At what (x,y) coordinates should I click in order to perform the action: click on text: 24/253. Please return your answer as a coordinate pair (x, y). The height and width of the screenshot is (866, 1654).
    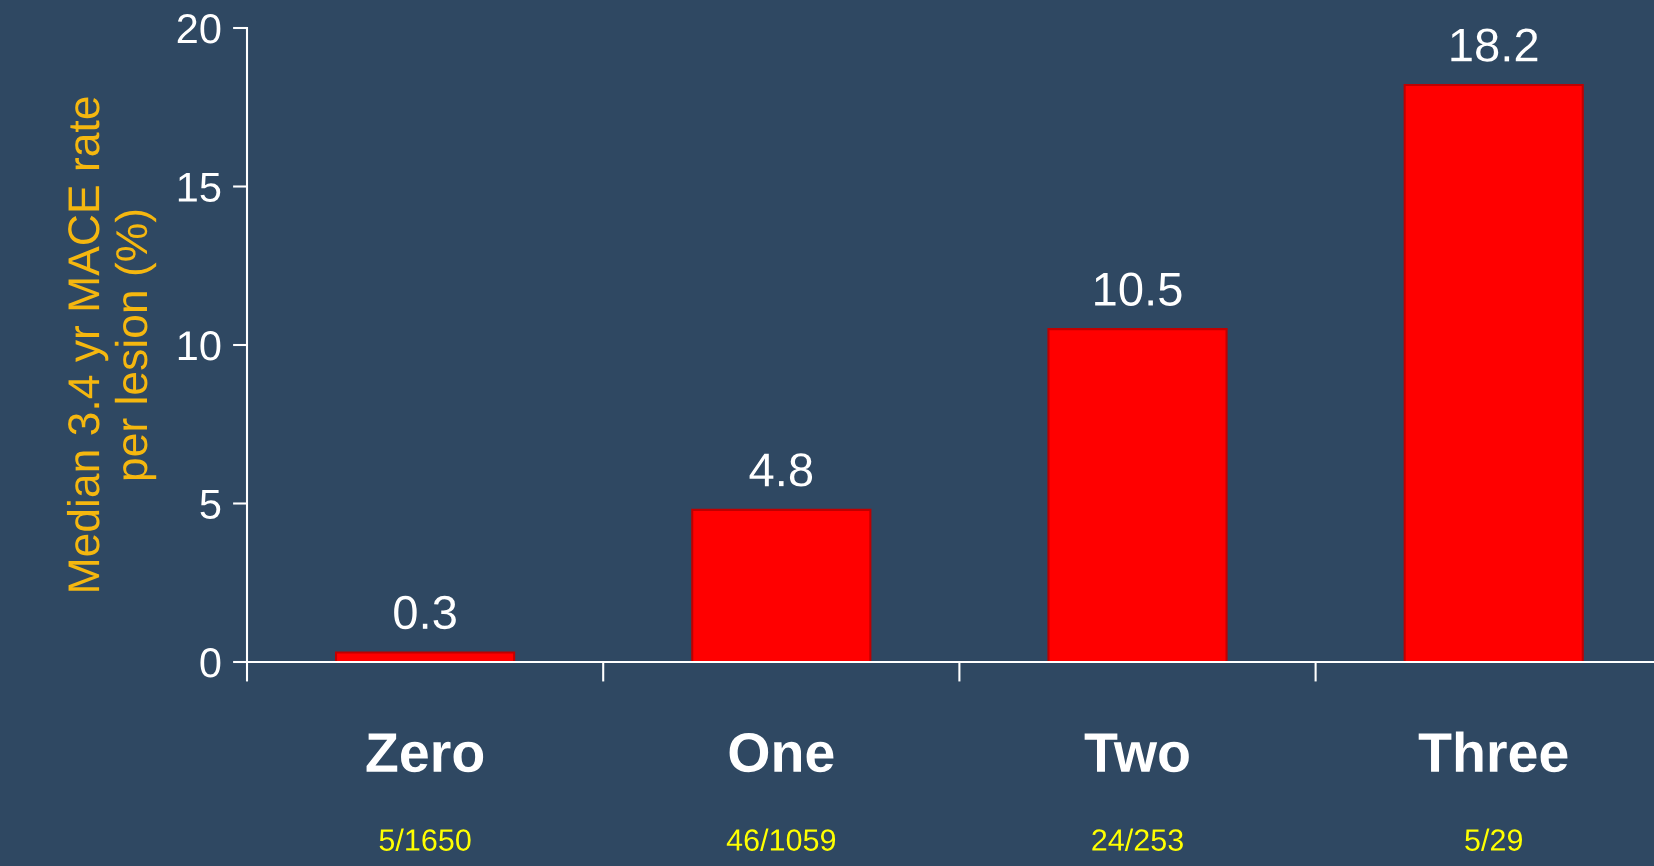
    Looking at the image, I should click on (1137, 839).